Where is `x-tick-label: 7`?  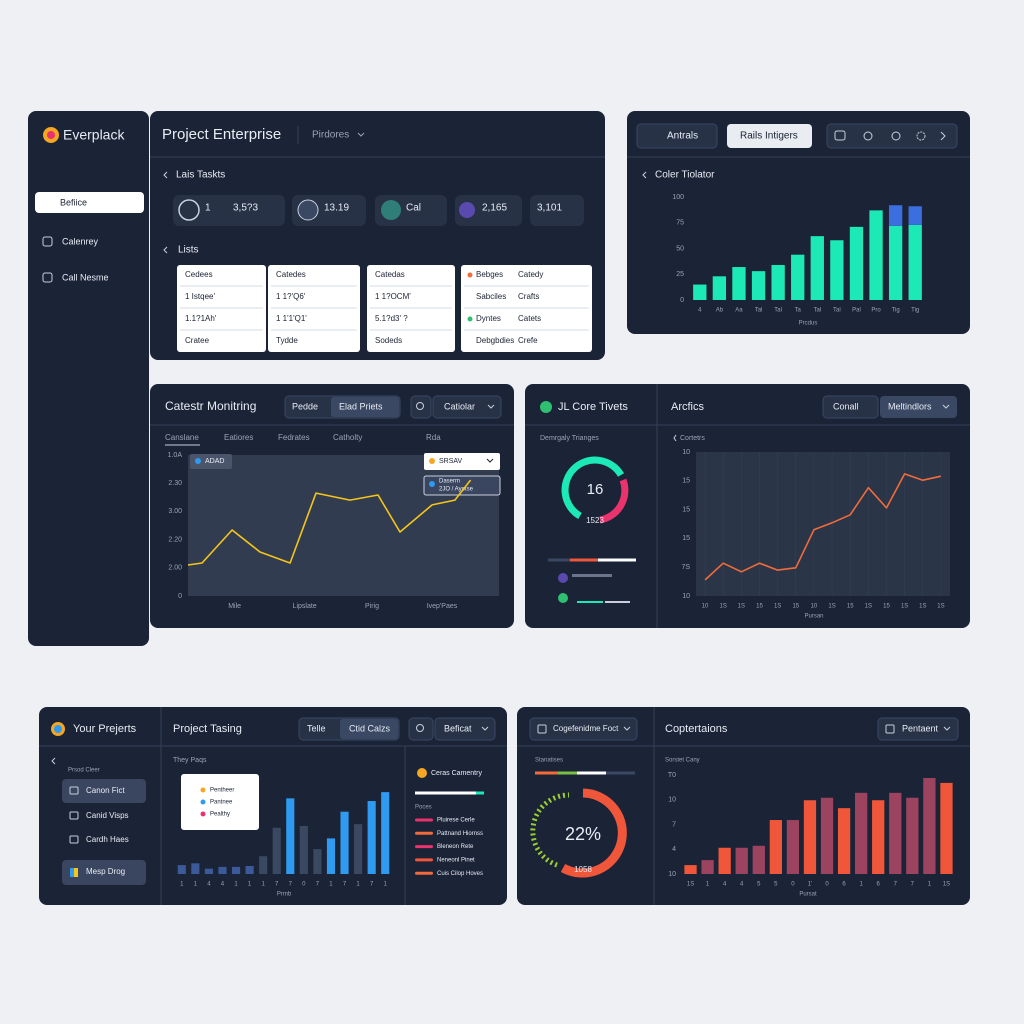 x-tick-label: 7 is located at coordinates (913, 885).